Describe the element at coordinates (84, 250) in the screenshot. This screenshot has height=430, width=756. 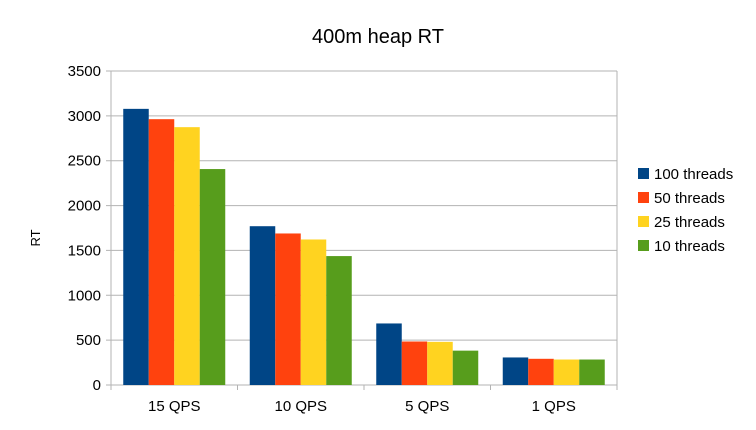
I see `y-tick-label: 1500` at that location.